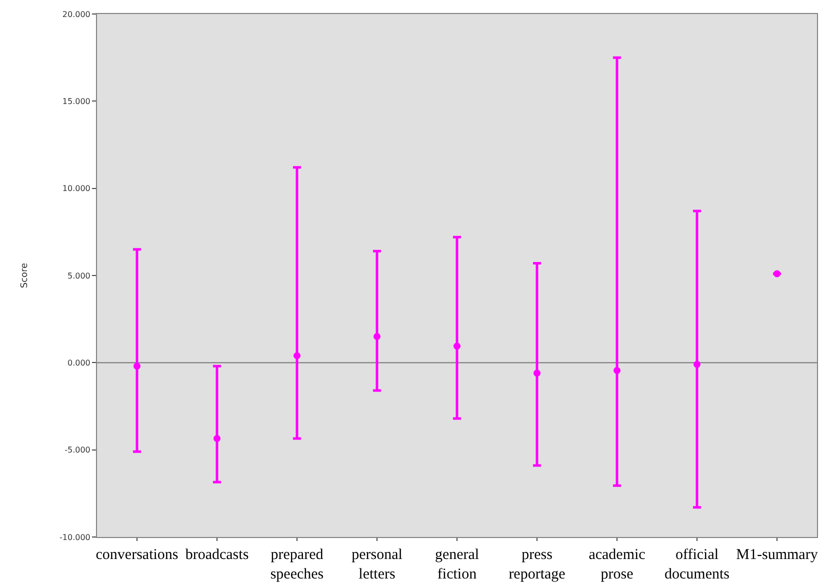 This screenshot has height=587, width=822. Describe the element at coordinates (77, 450) in the screenshot. I see `y-tick-label: -5.000` at that location.